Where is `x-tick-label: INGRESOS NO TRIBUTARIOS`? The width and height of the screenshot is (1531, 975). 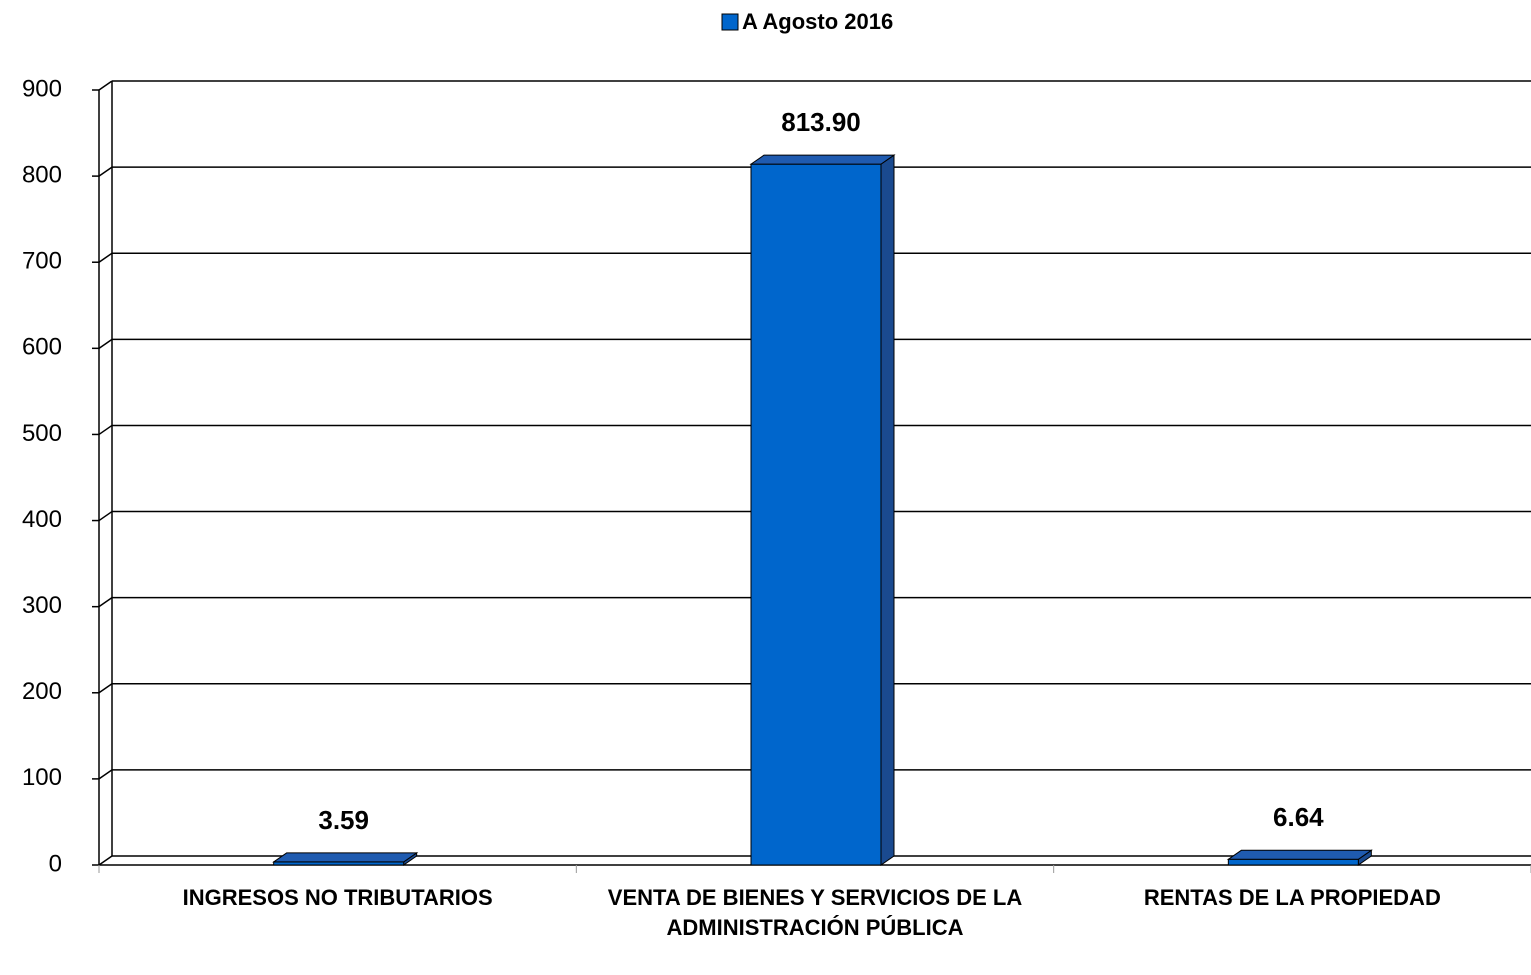 x-tick-label: INGRESOS NO TRIBUTARIOS is located at coordinates (337, 897).